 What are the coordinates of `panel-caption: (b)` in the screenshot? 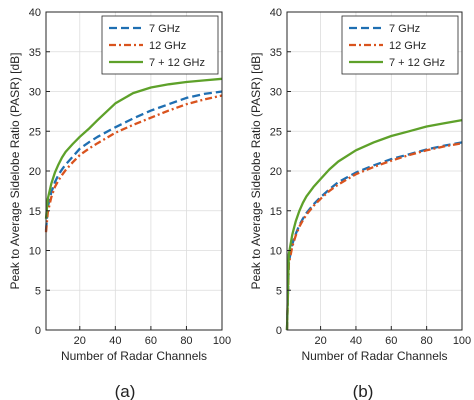 It's located at (363, 391).